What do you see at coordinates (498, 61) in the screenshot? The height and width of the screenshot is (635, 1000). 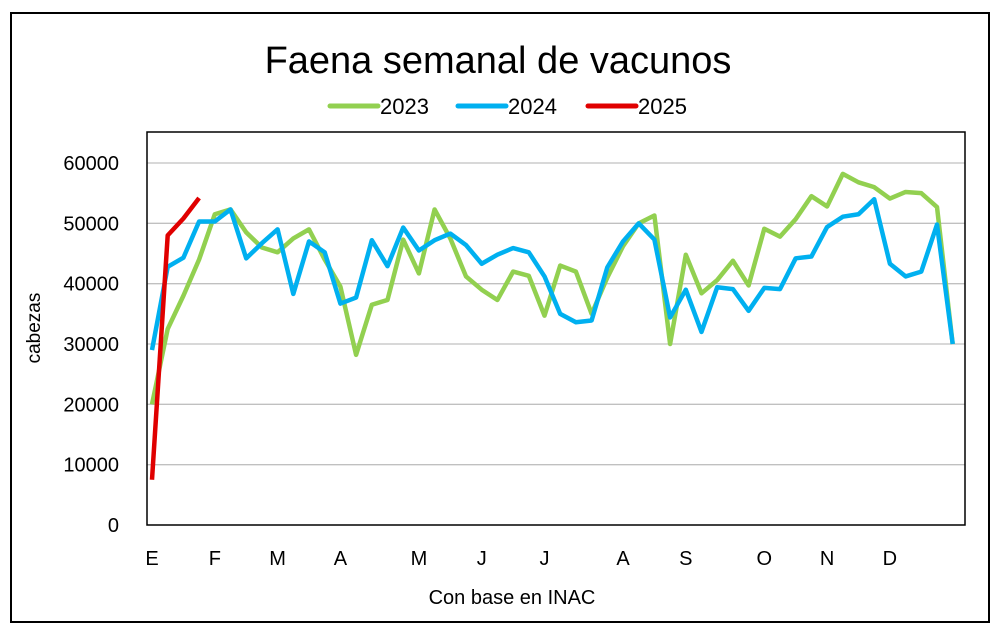 I see `chart-title: Faena semanal de vacunos` at bounding box center [498, 61].